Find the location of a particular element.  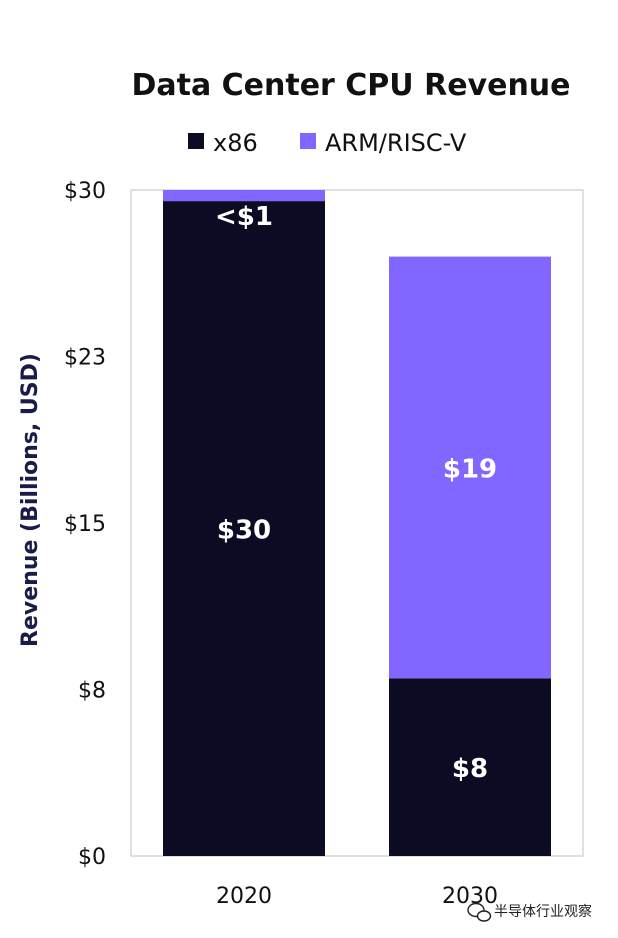

x-axis-ticks: 2020 2030 is located at coordinates (357, 896).